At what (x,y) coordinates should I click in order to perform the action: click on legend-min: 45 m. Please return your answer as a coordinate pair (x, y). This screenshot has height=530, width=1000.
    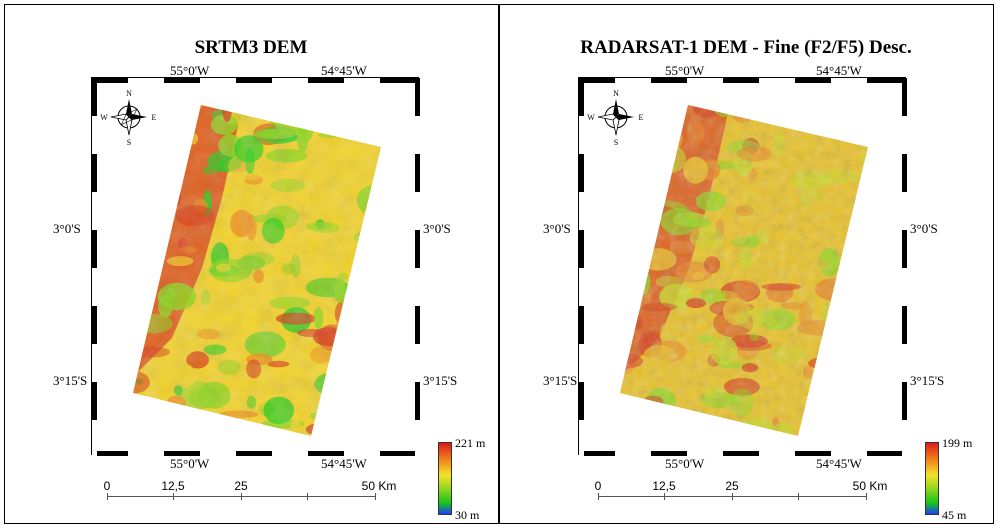
    Looking at the image, I should click on (954, 515).